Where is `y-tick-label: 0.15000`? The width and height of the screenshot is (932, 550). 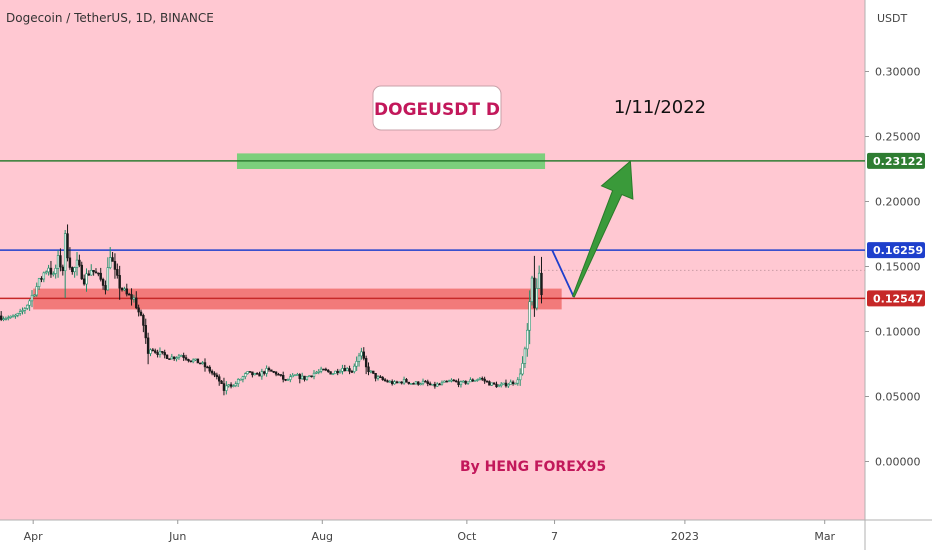
y-tick-label: 0.15000 is located at coordinates (898, 267).